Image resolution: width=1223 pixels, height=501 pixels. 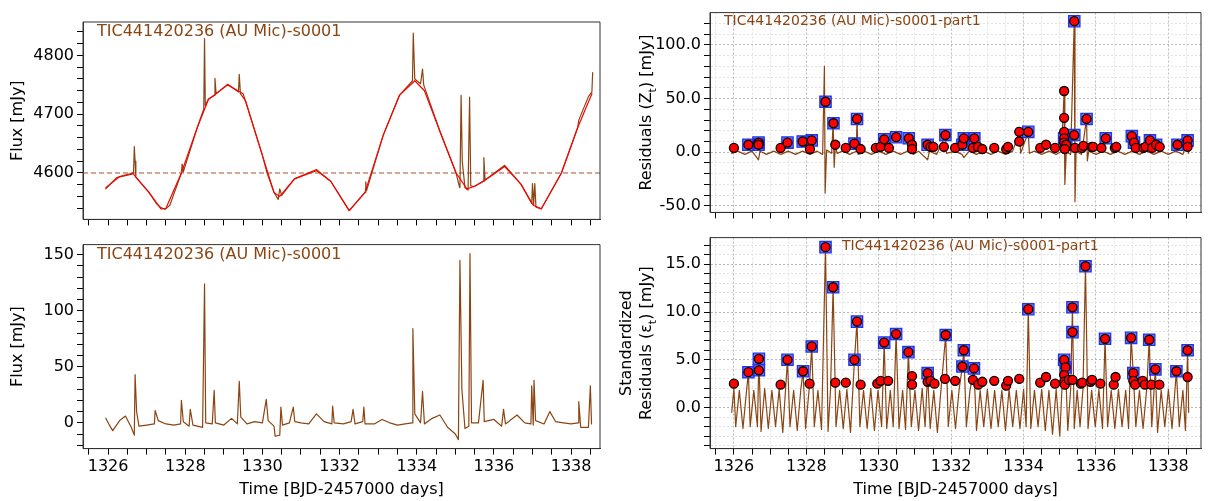 I want to click on y-tick-label: 4700, so click(x=53, y=113).